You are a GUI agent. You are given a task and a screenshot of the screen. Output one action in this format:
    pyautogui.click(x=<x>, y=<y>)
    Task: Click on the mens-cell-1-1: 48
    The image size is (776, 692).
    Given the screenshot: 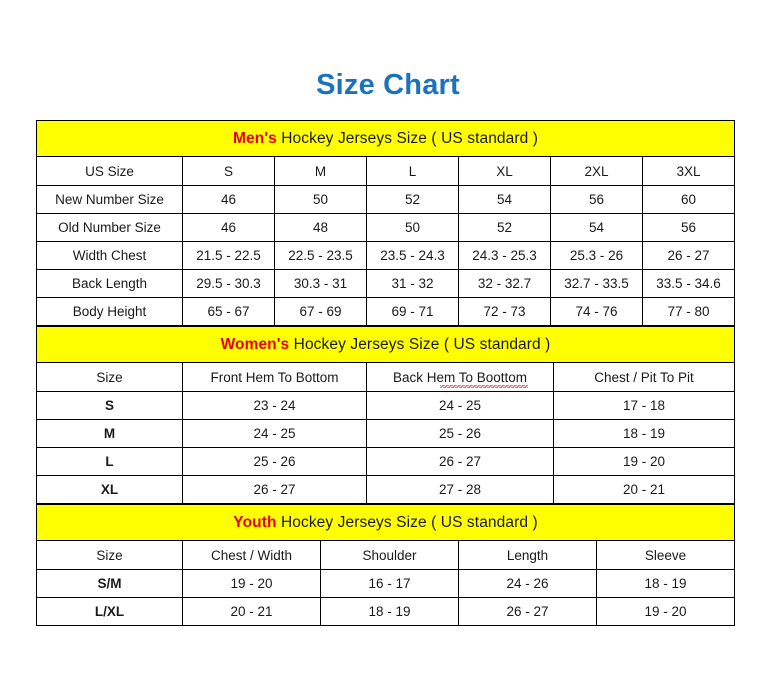 What is the action you would take?
    pyautogui.click(x=320, y=227)
    